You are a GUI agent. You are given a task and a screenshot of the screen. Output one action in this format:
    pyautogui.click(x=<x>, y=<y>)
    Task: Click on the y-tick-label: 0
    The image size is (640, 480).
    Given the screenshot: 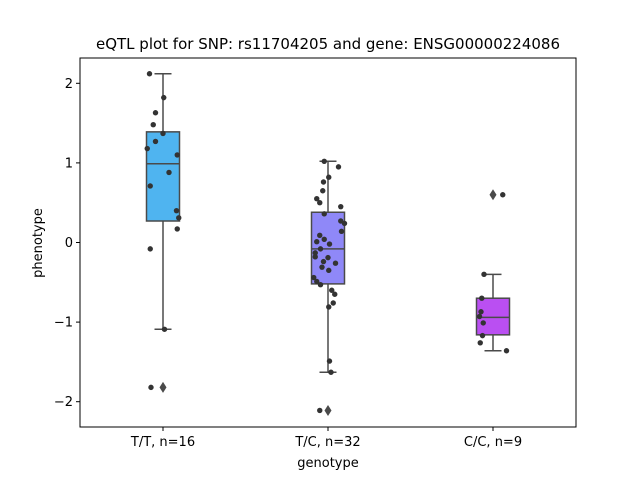 What is the action you would take?
    pyautogui.click(x=69, y=243)
    